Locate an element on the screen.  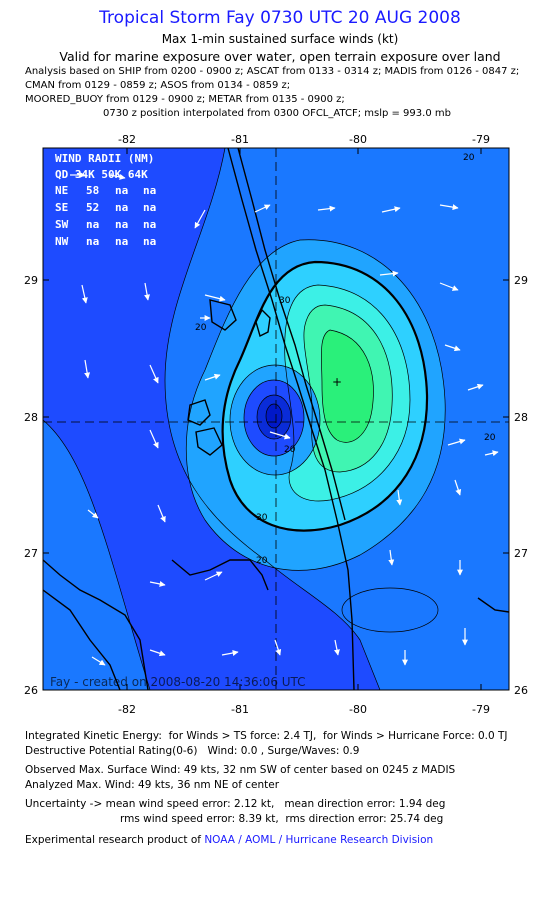
lon-tick-top: -81 is located at coordinates (240, 139).